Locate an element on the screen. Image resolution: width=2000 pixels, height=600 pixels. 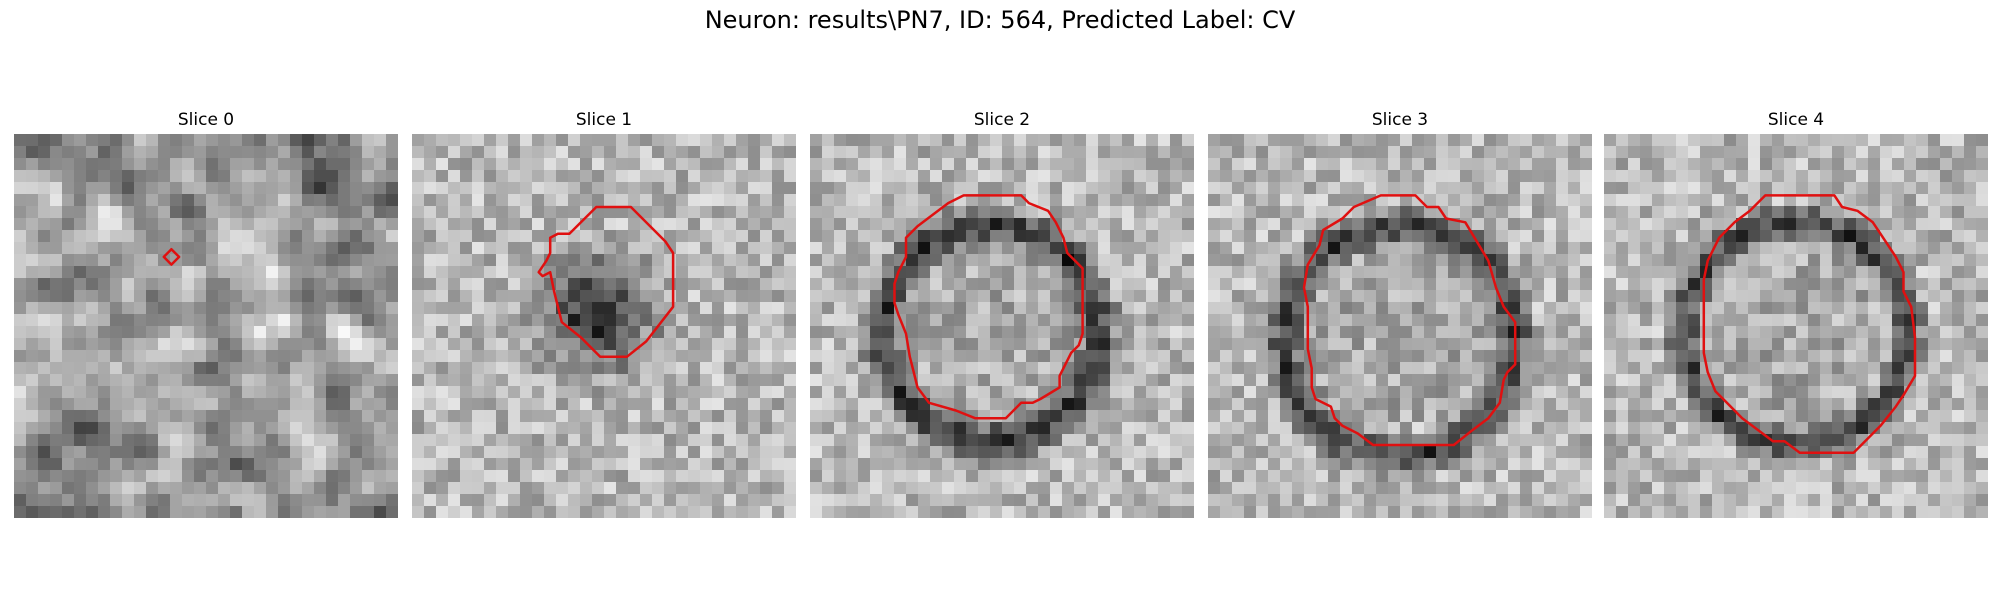
slice-4-image is located at coordinates (1796, 326).